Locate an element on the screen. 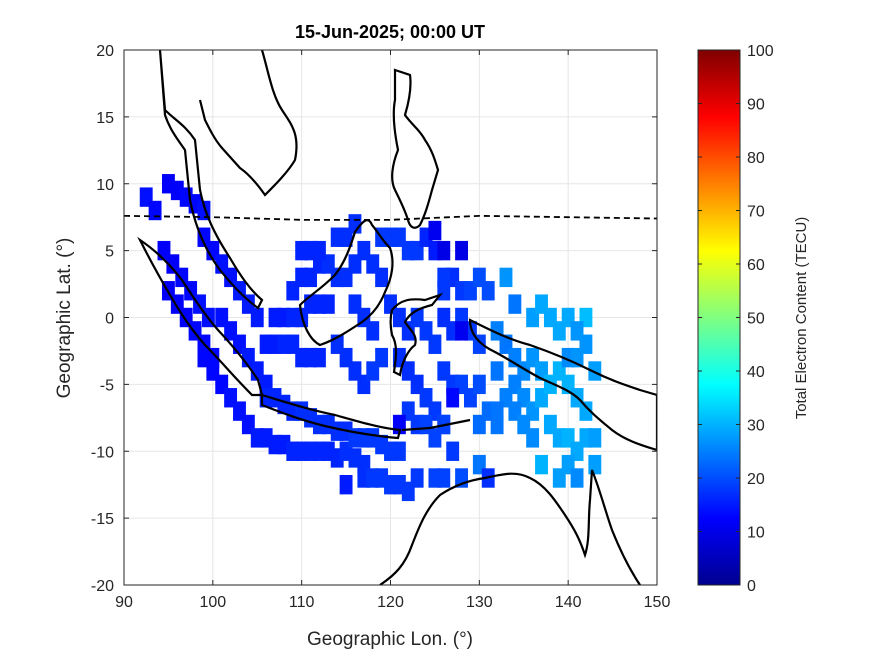 The height and width of the screenshot is (656, 875). y-tick-label: -10 is located at coordinates (102, 452).